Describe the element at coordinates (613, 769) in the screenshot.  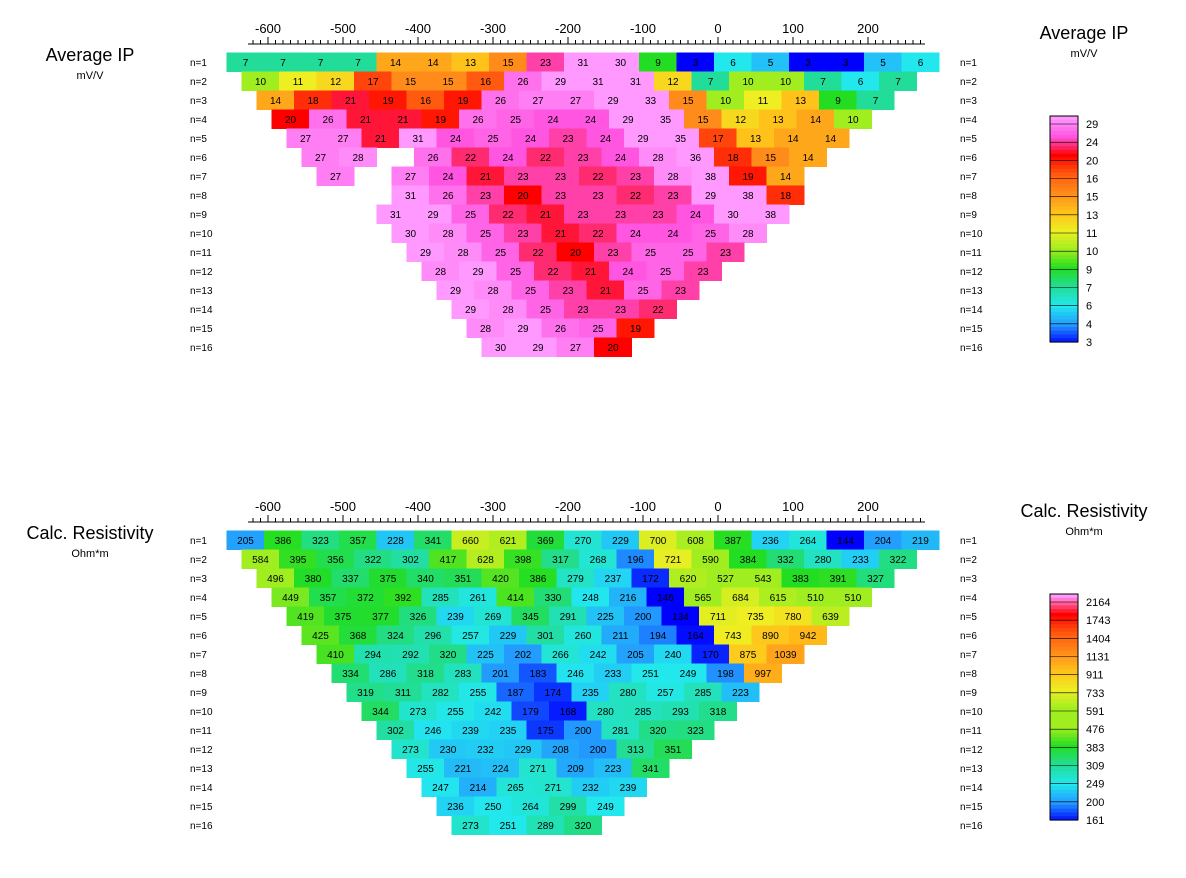
I see `res-value-label: 223` at that location.